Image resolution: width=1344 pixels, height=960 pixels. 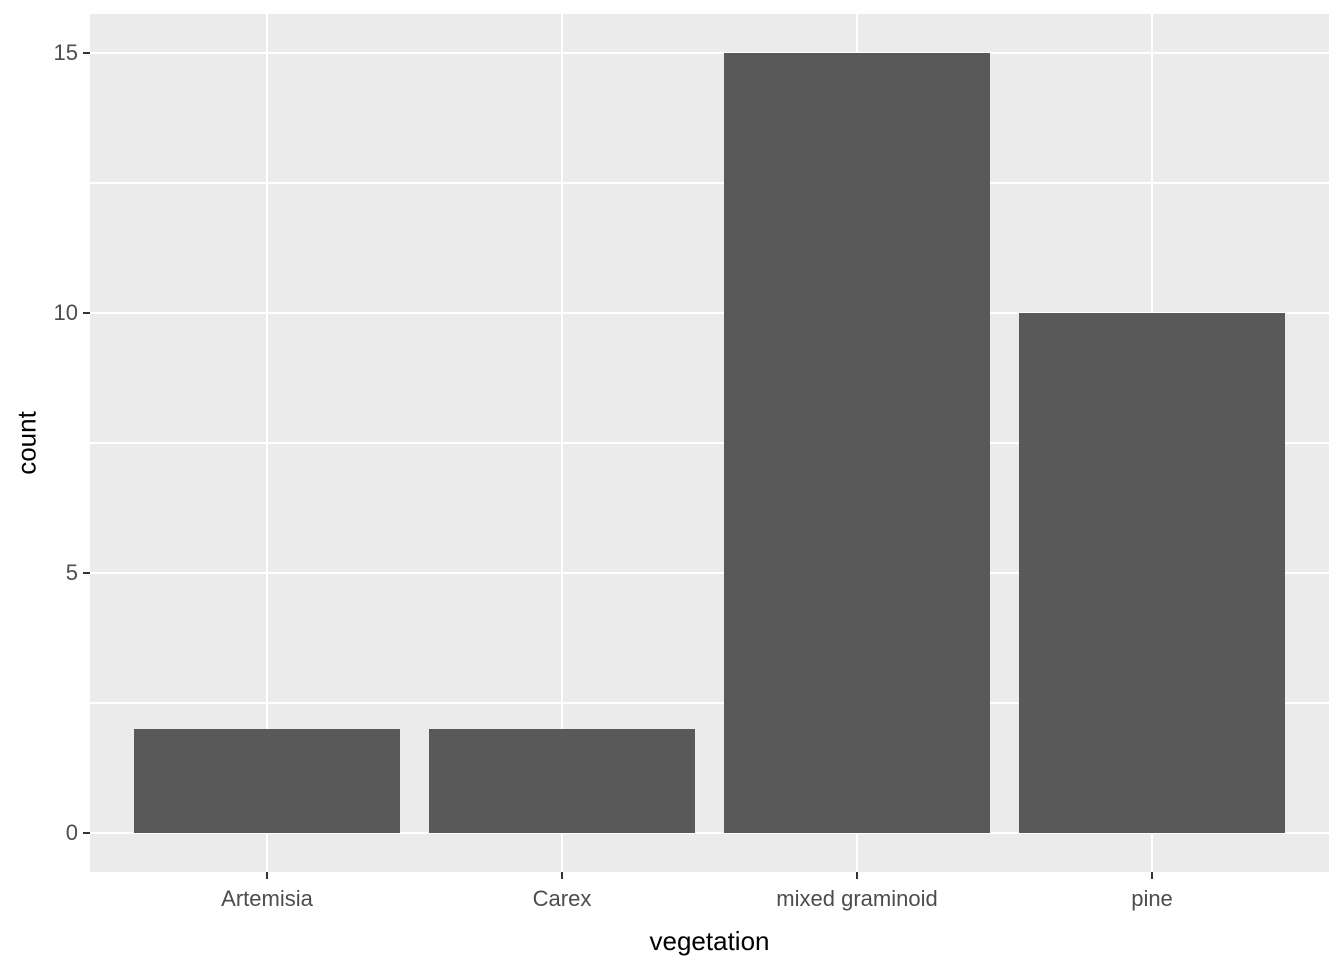 I want to click on x-axis-tick-label: Artemisia, so click(x=267, y=898).